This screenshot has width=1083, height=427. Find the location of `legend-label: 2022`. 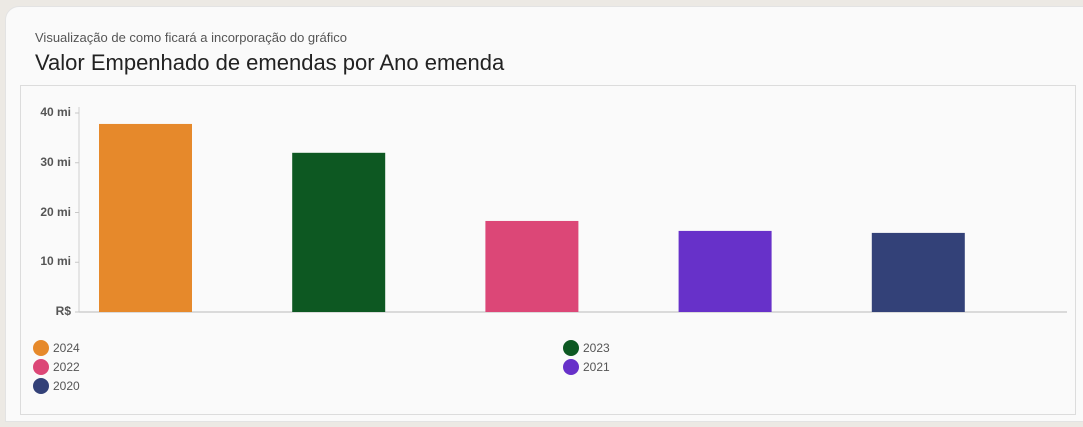

legend-label: 2022 is located at coordinates (66, 367).